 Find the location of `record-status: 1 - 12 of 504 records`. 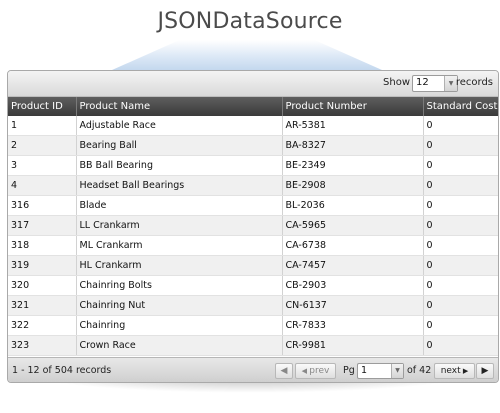

record-status: 1 - 12 of 504 records is located at coordinates (62, 370).